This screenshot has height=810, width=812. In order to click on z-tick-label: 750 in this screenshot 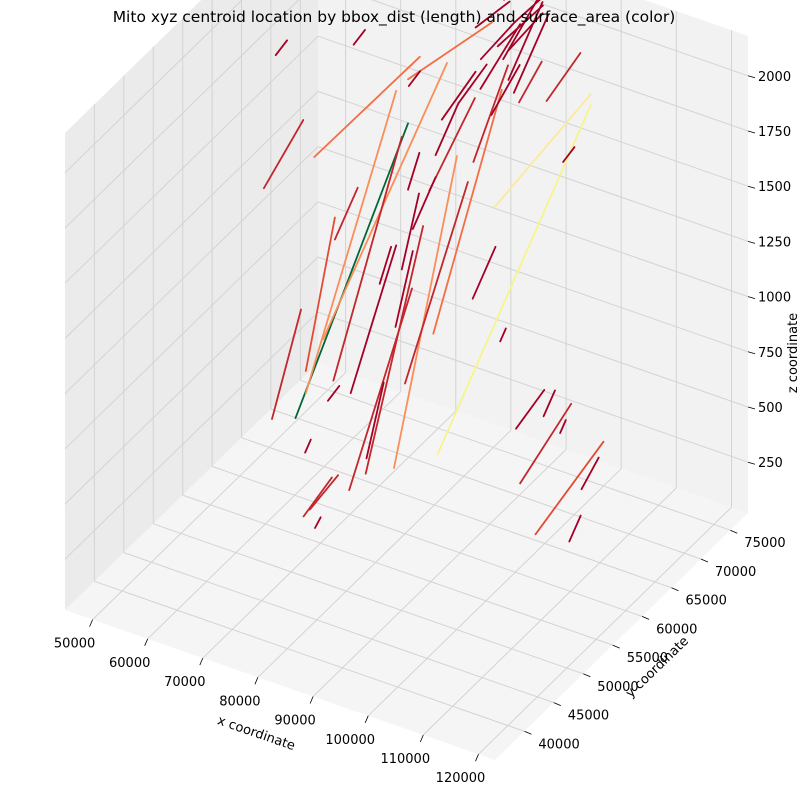, I will do `click(770, 353)`.